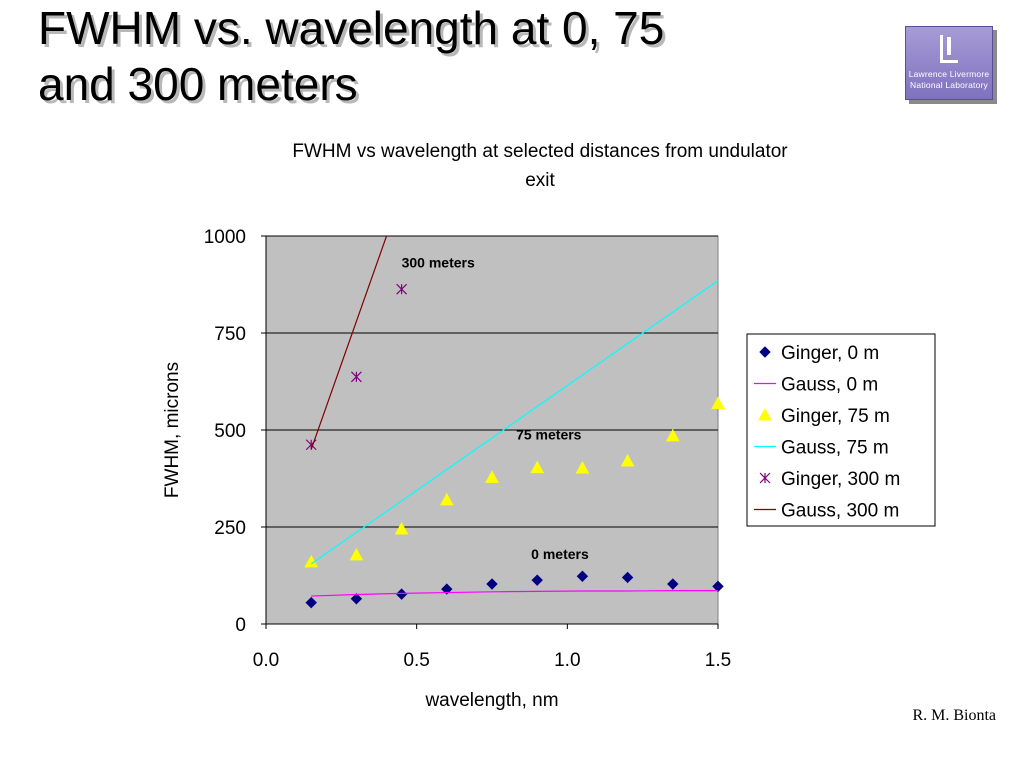  I want to click on x-tick-label: 1.0, so click(567, 660).